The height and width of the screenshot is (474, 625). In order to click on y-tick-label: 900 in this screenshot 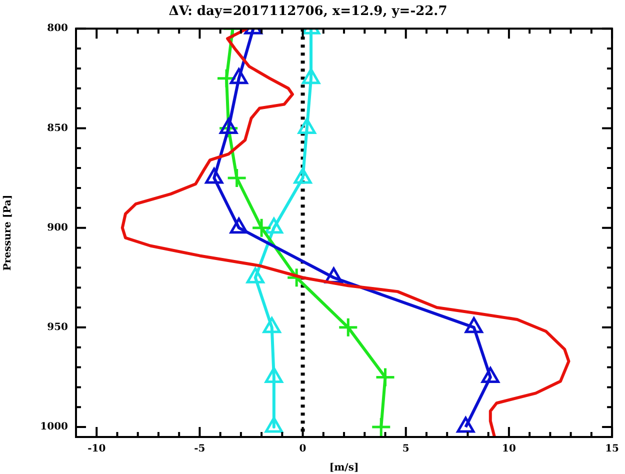, I will do `click(57, 228)`.